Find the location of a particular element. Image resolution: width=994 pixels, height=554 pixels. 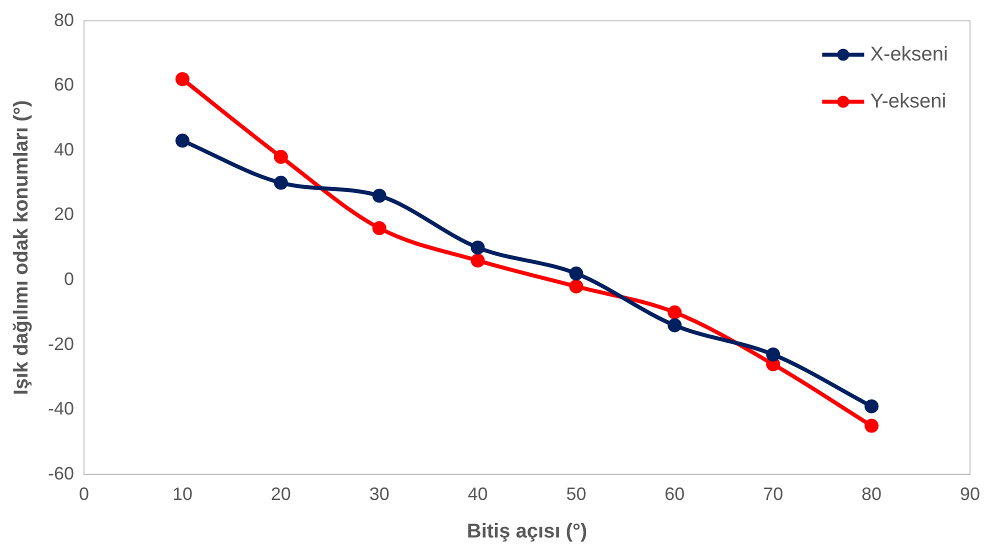

x-tick-label: 0 is located at coordinates (84, 494).